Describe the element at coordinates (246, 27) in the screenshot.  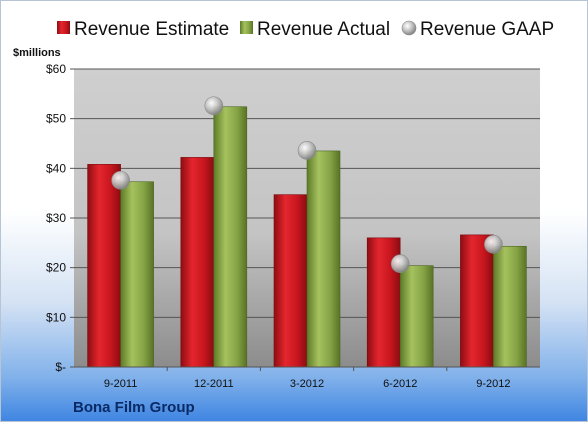
I see `legend-swatch-revenue-actual` at that location.